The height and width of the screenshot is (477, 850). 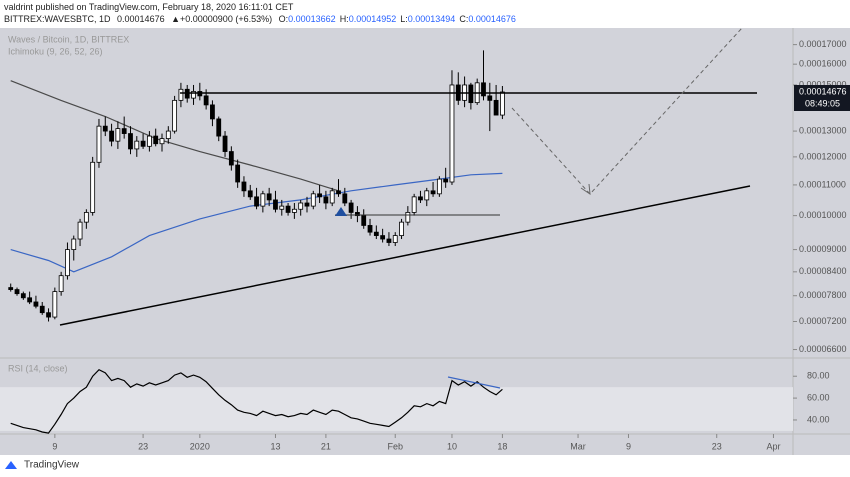 I want to click on countdown: 08:49:05, so click(x=822, y=103).